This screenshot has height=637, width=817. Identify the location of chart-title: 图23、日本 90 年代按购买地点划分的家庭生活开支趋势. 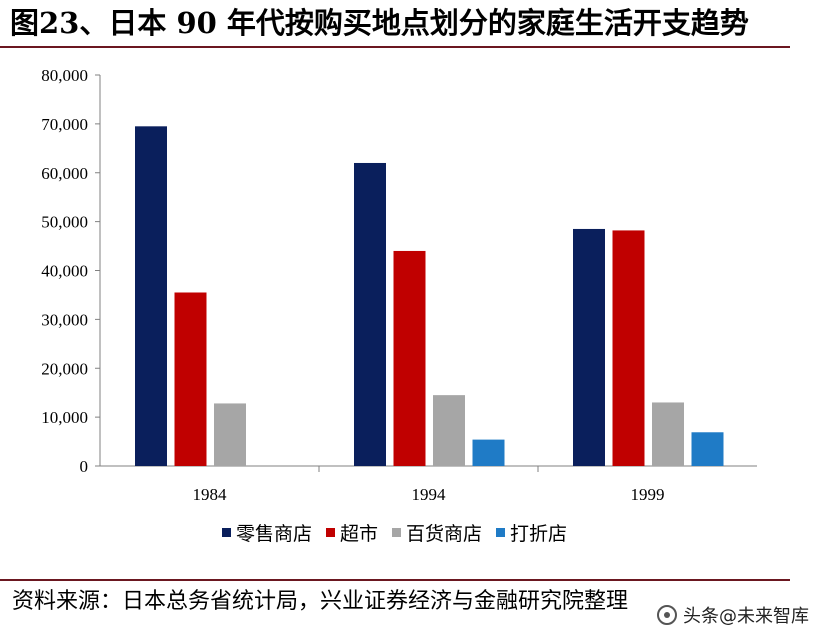
(379, 23).